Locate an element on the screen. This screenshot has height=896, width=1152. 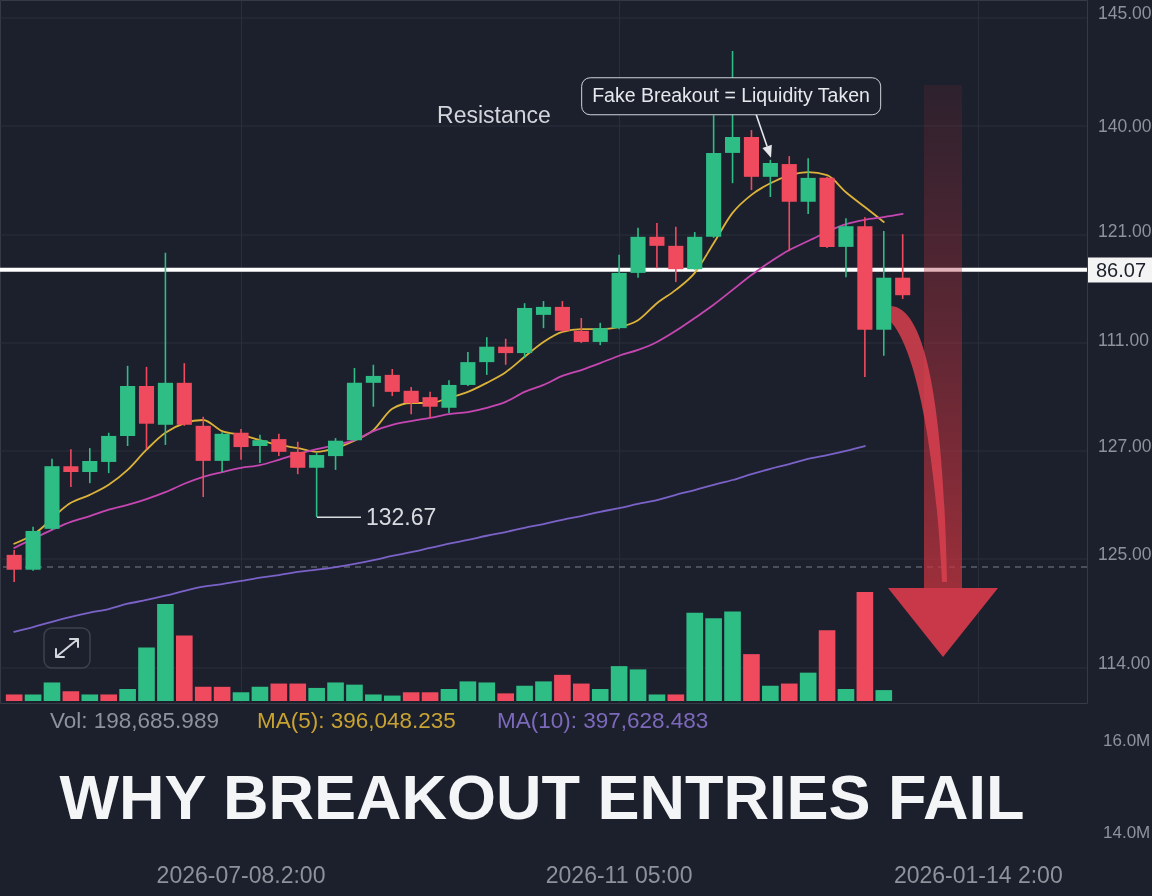
text: 145.00 is located at coordinates (1125, 13).